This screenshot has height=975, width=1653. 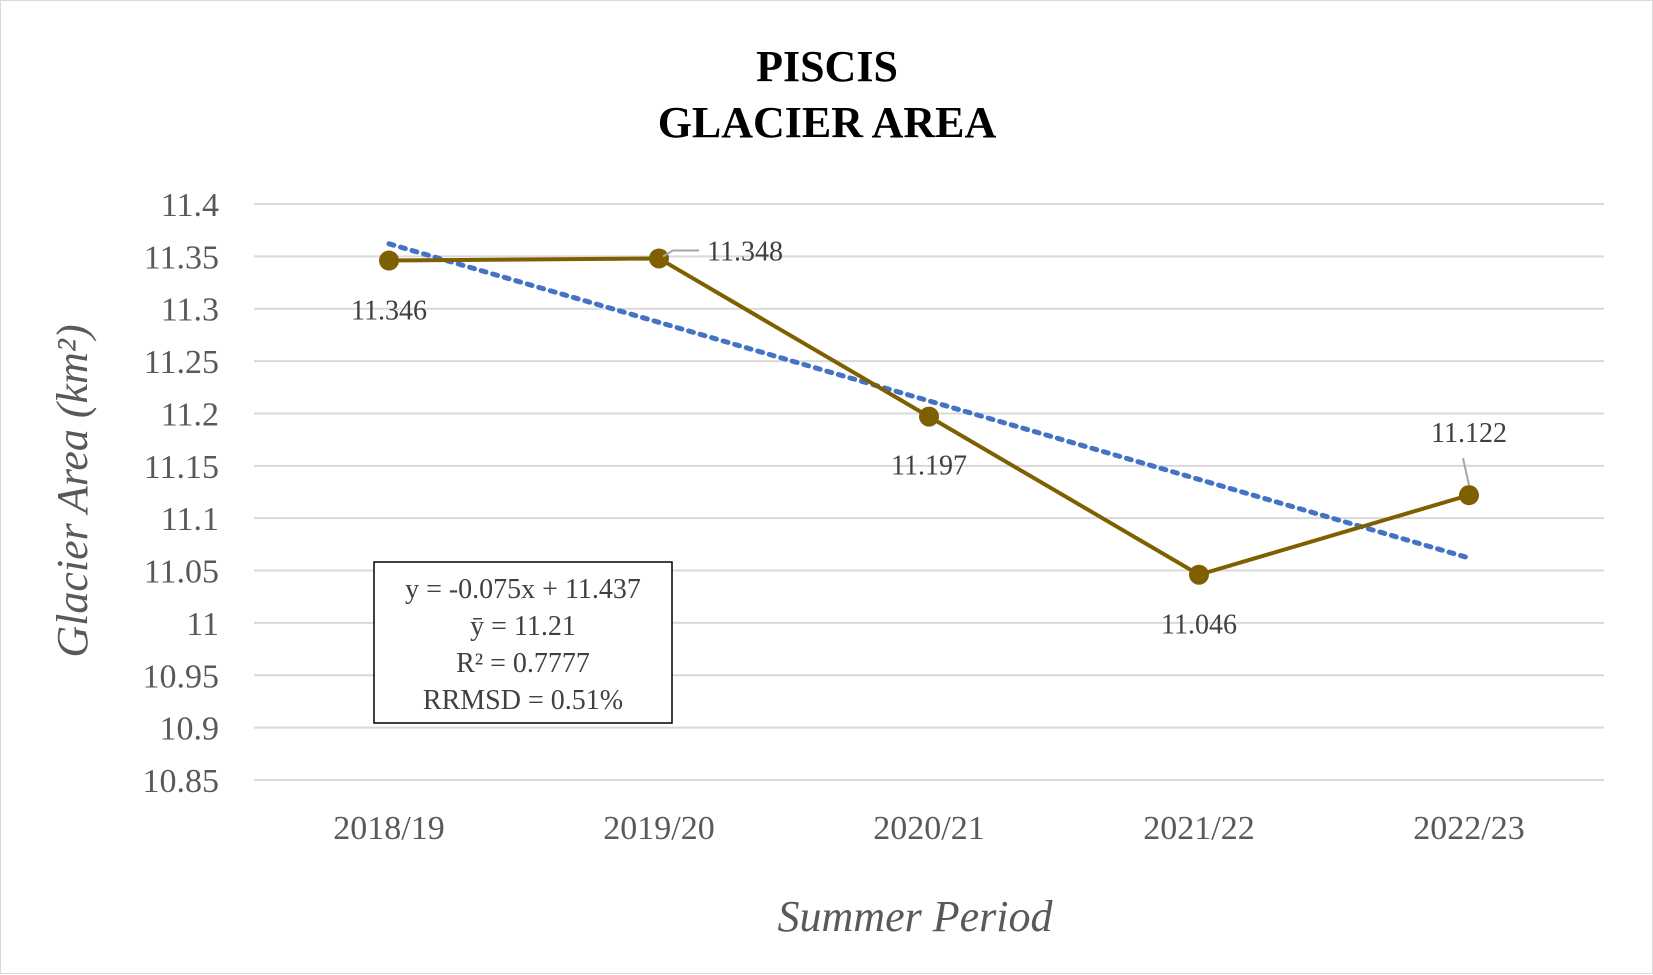 I want to click on x-tick-label: 2022/23, so click(x=1468, y=828).